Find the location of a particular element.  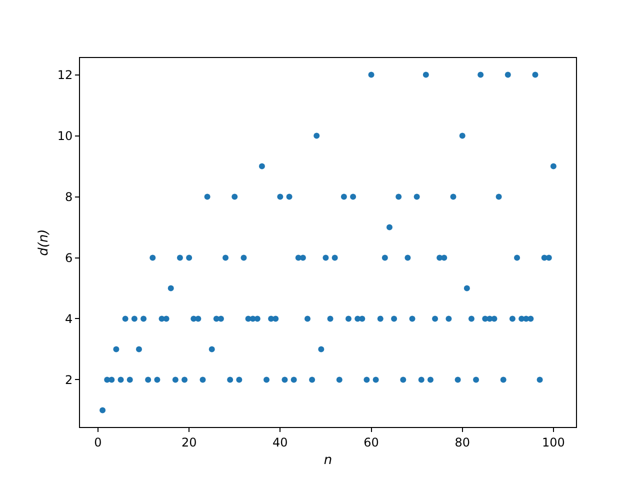

y-axis-title: d(n) is located at coordinates (44, 242).